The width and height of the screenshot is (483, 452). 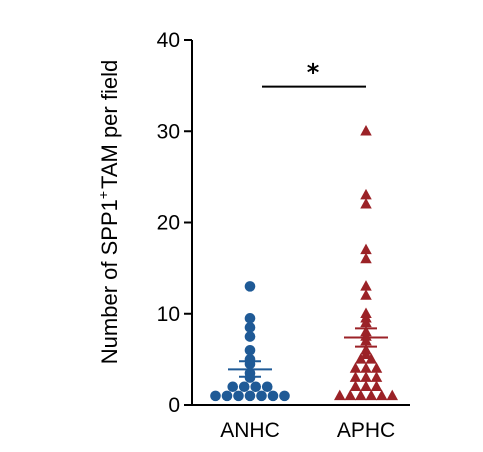 I want to click on y-axis-title-main: Number of SPP1, so click(x=109, y=281).